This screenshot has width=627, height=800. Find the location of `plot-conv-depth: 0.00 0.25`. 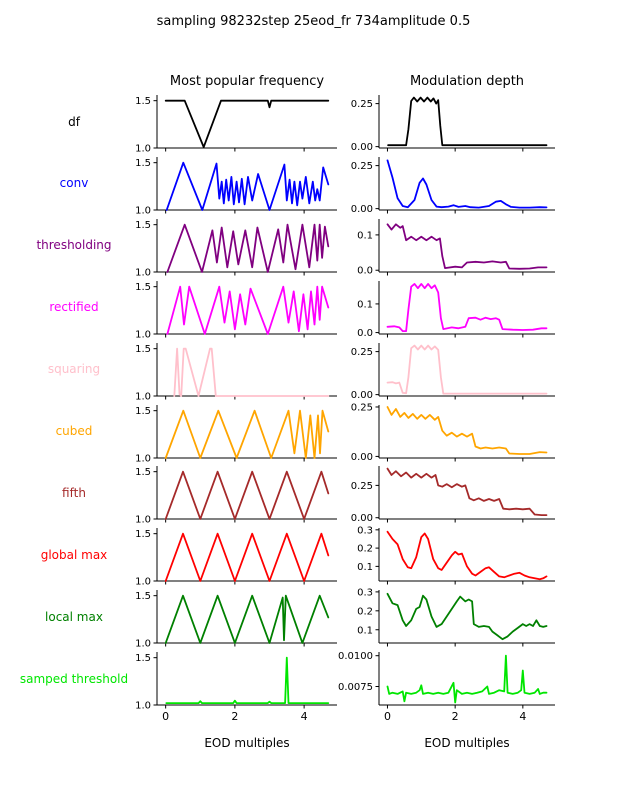

plot-conv-depth: 0.00 0.25 is located at coordinates (453, 185).